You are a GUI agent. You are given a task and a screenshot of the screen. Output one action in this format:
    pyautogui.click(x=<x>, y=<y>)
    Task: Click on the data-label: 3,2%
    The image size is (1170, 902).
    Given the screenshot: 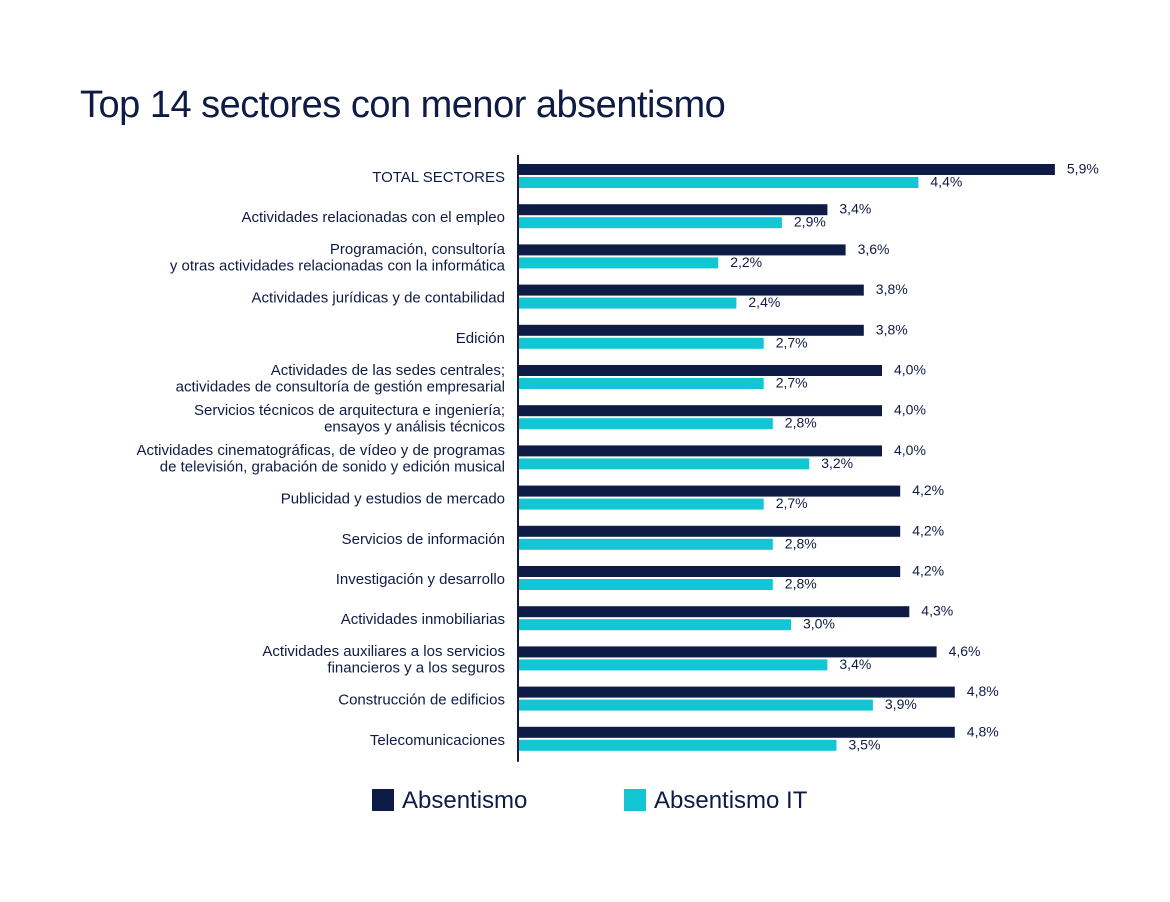 What is the action you would take?
    pyautogui.click(x=837, y=463)
    